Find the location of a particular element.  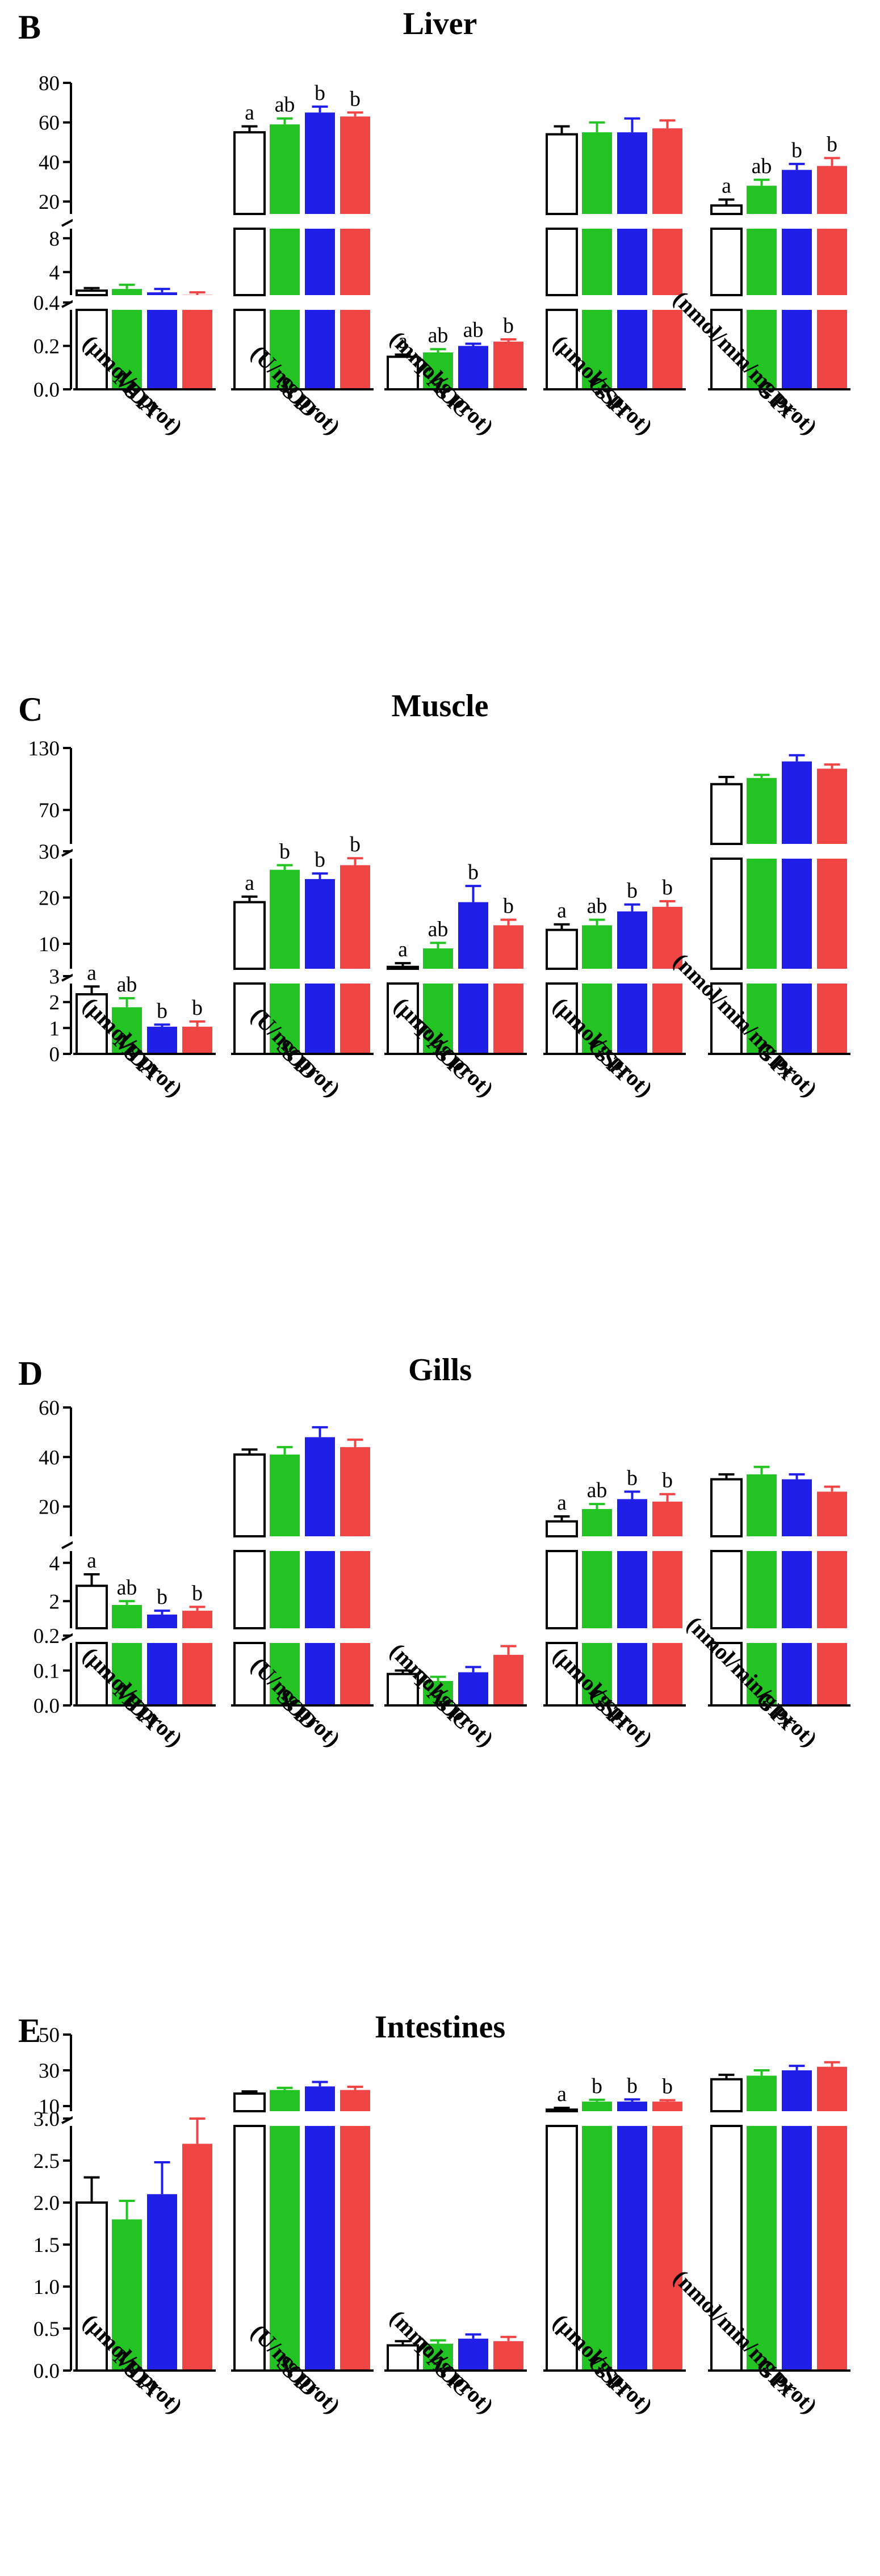

bar-GSH-control is located at coordinates (562, 1611).